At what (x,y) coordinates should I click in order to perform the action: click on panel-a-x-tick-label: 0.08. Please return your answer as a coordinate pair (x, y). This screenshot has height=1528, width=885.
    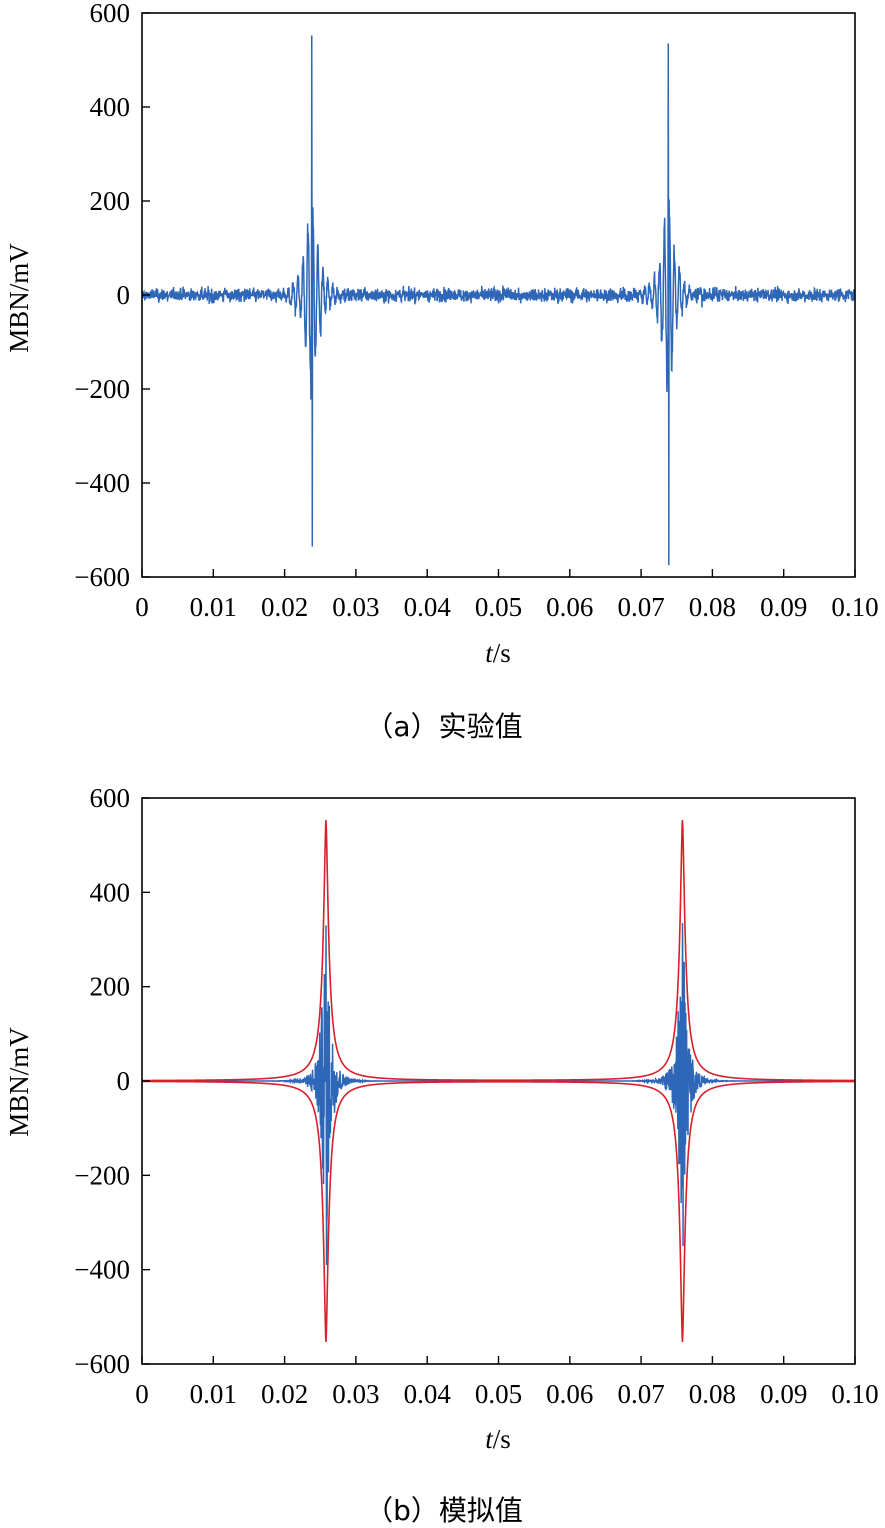
    Looking at the image, I should click on (712, 607).